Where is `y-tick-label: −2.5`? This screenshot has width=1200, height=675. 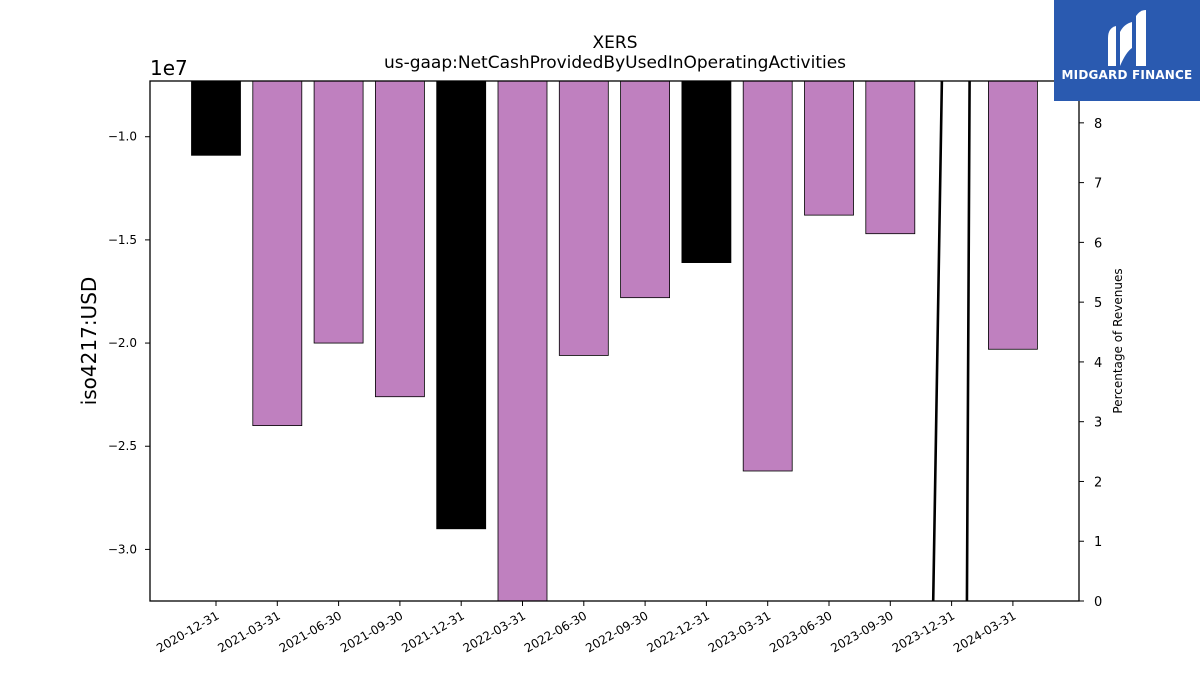 y-tick-label: −2.5 is located at coordinates (122, 446).